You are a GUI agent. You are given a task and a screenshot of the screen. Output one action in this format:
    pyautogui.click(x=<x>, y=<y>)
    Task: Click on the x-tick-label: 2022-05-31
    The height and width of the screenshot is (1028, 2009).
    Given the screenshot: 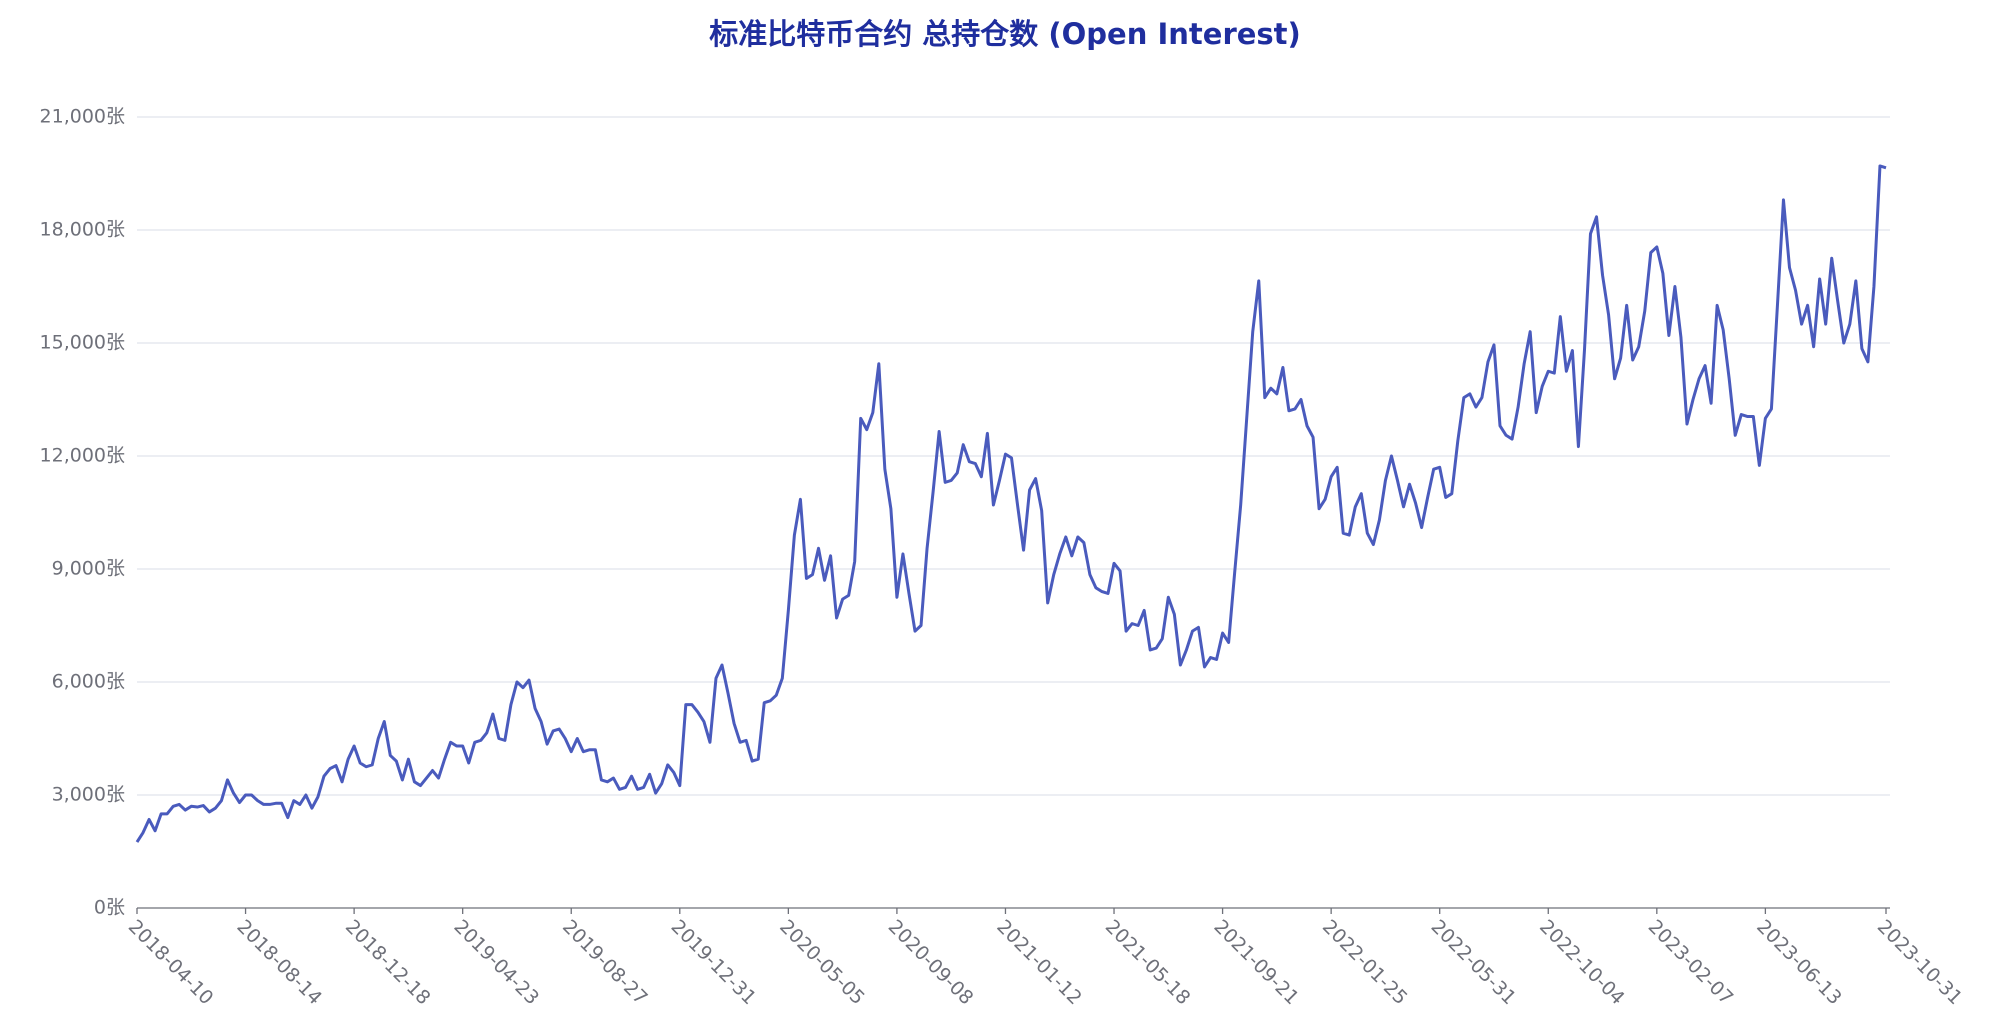 What is the action you would take?
    pyautogui.click(x=1474, y=963)
    